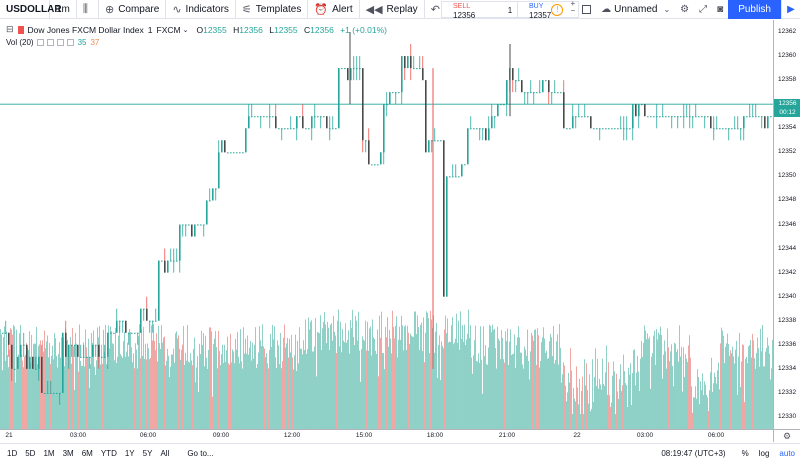  What do you see at coordinates (764, 453) in the screenshot?
I see `log-toggle: log` at bounding box center [764, 453].